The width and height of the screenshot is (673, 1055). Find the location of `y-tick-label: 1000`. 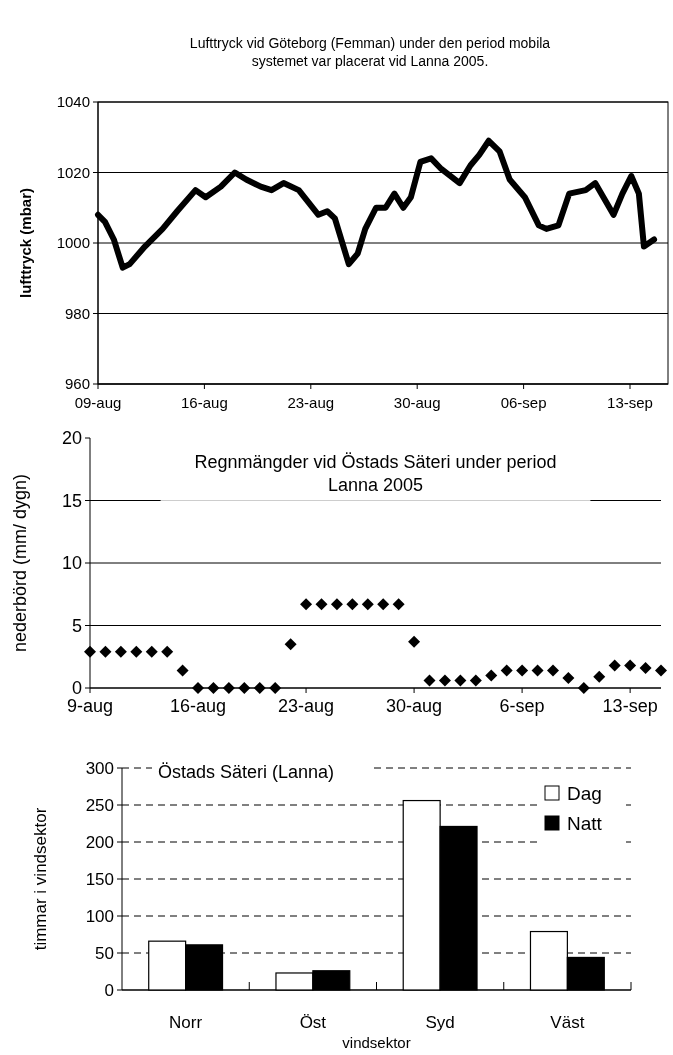

y-tick-label: 1000 is located at coordinates (73, 243).